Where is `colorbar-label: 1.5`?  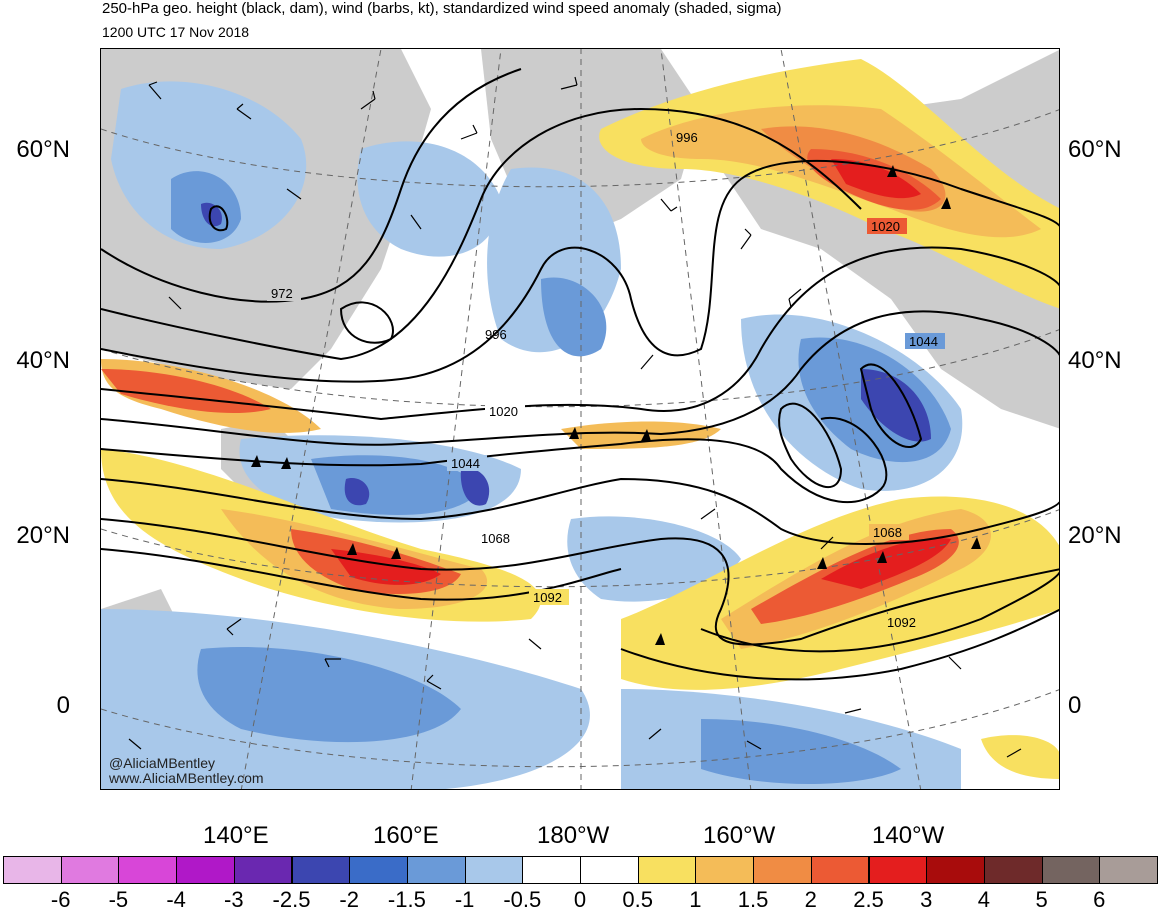
colorbar-label: 1.5 is located at coordinates (753, 899).